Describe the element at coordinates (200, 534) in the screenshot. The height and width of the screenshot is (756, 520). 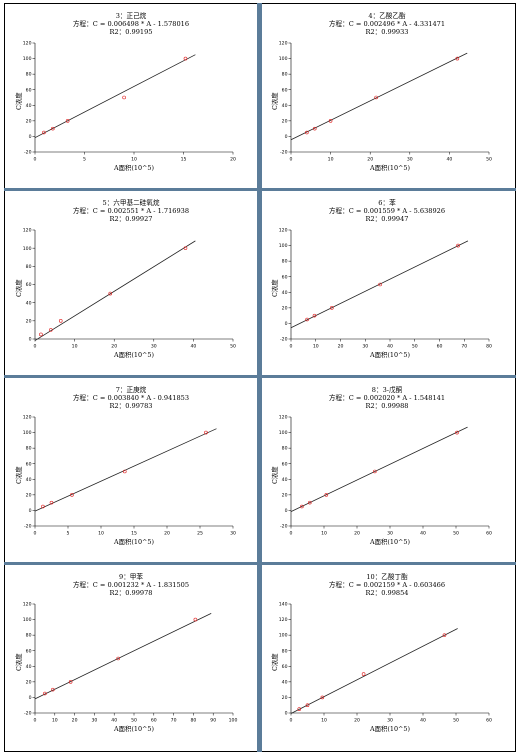
I see `x-tick-label: 25` at that location.